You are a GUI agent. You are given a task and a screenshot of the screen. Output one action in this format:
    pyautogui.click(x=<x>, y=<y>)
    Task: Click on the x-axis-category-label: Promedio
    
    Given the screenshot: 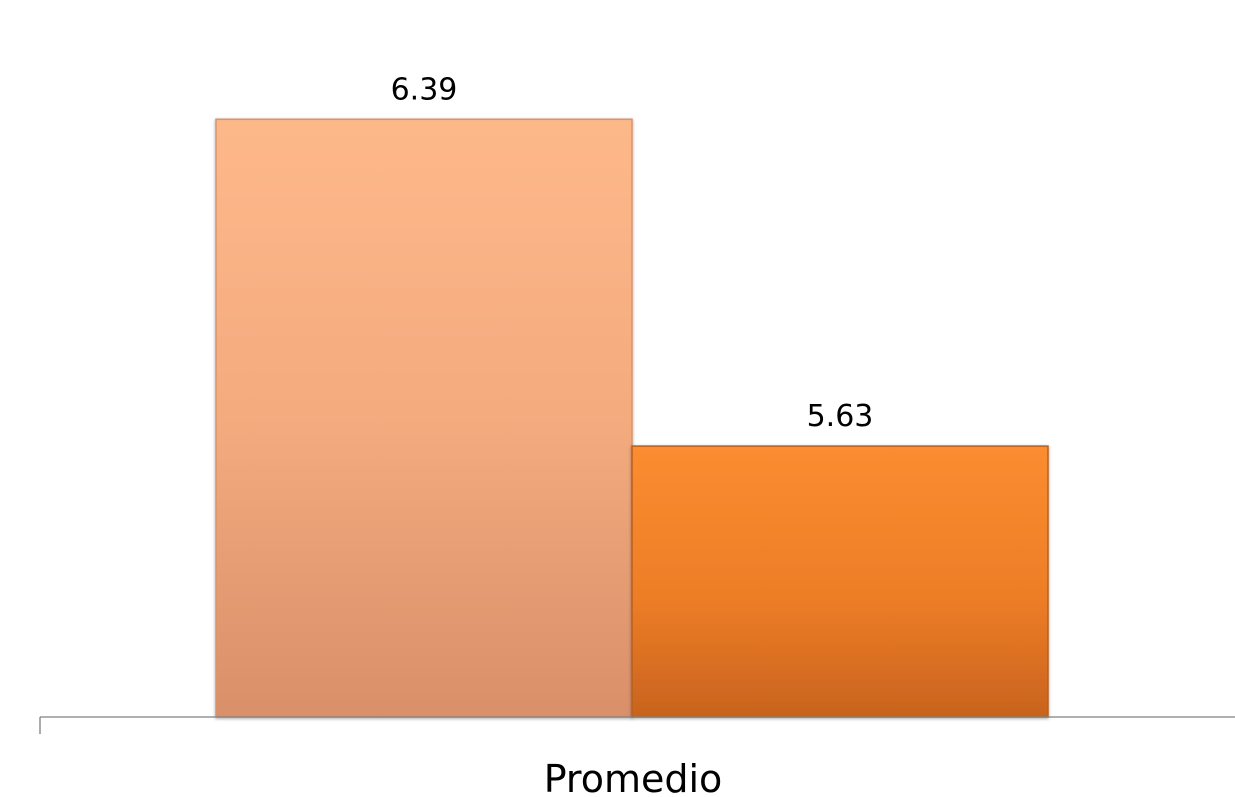 What is the action you would take?
    pyautogui.click(x=633, y=777)
    